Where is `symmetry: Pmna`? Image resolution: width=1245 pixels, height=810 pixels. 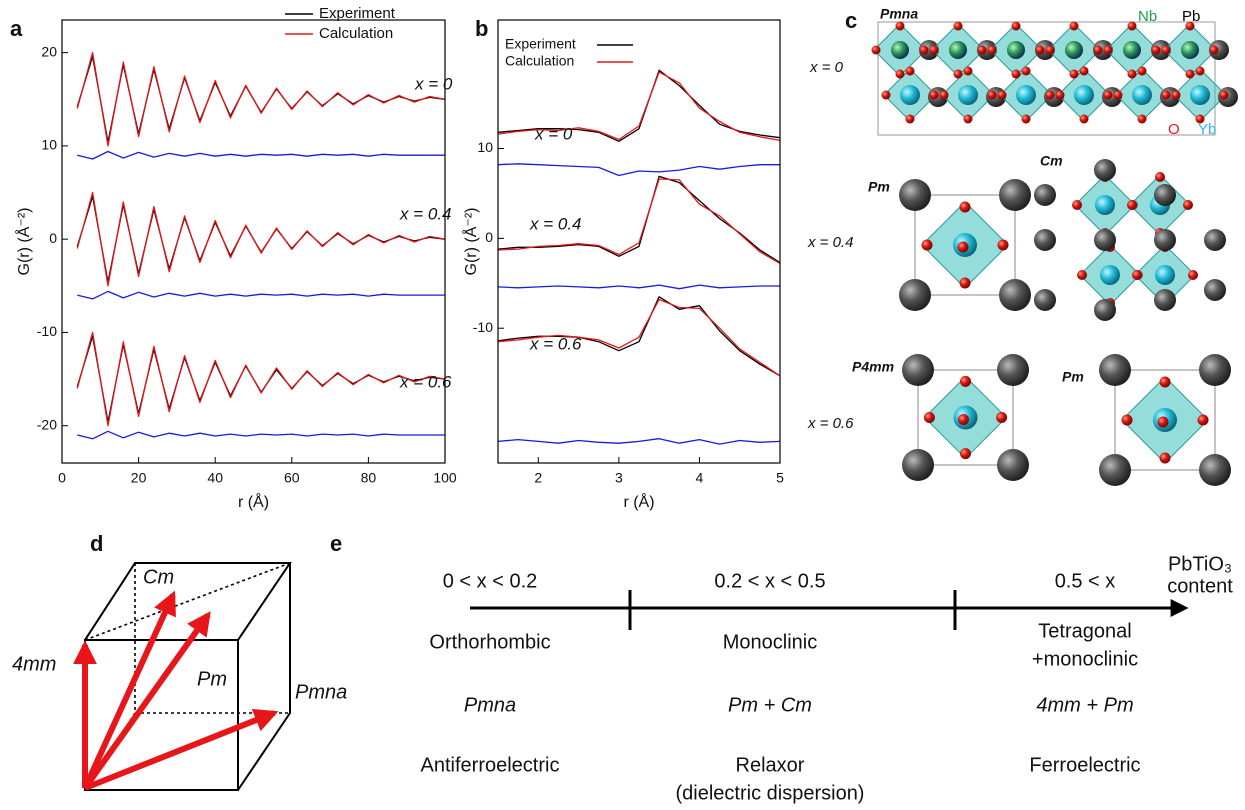
symmetry: Pmna is located at coordinates (490, 705).